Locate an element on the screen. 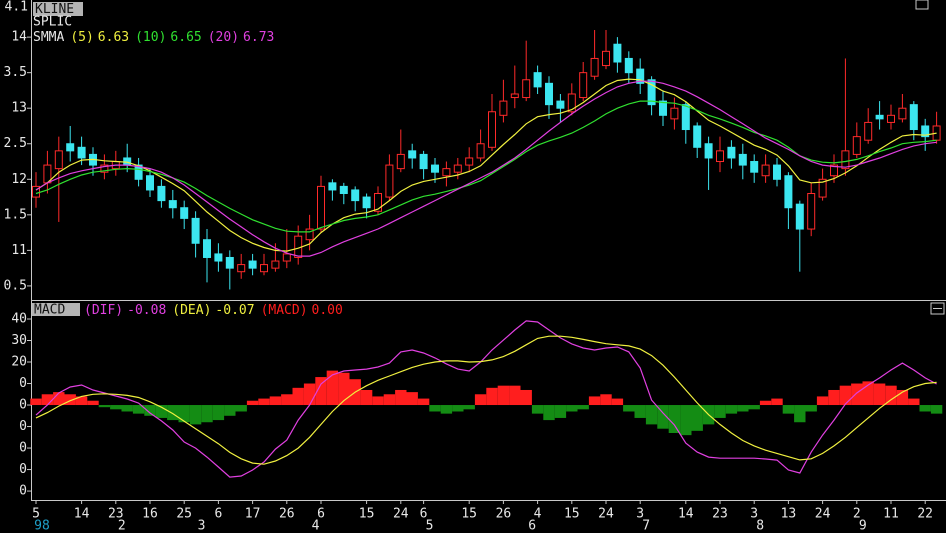  badge-box is located at coordinates (56, 309).